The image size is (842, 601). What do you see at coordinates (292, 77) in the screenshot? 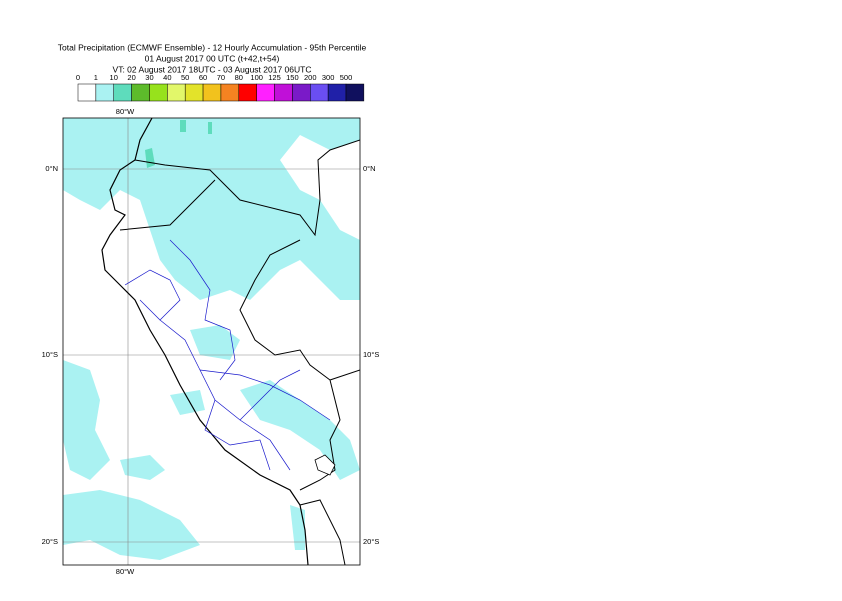
I see `legend-threshold: 150` at bounding box center [292, 77].